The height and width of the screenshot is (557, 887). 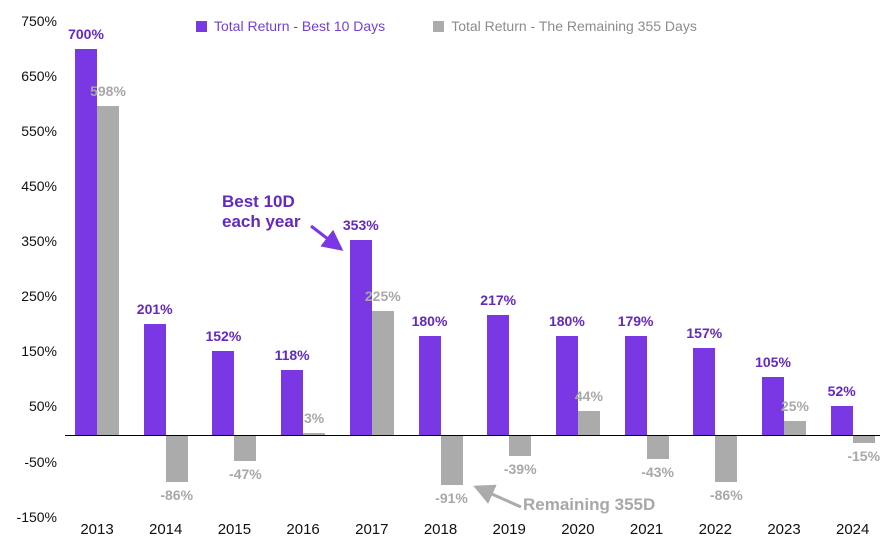 I want to click on annotation-best-10d-each-year: Best 10D each year, so click(x=261, y=212).